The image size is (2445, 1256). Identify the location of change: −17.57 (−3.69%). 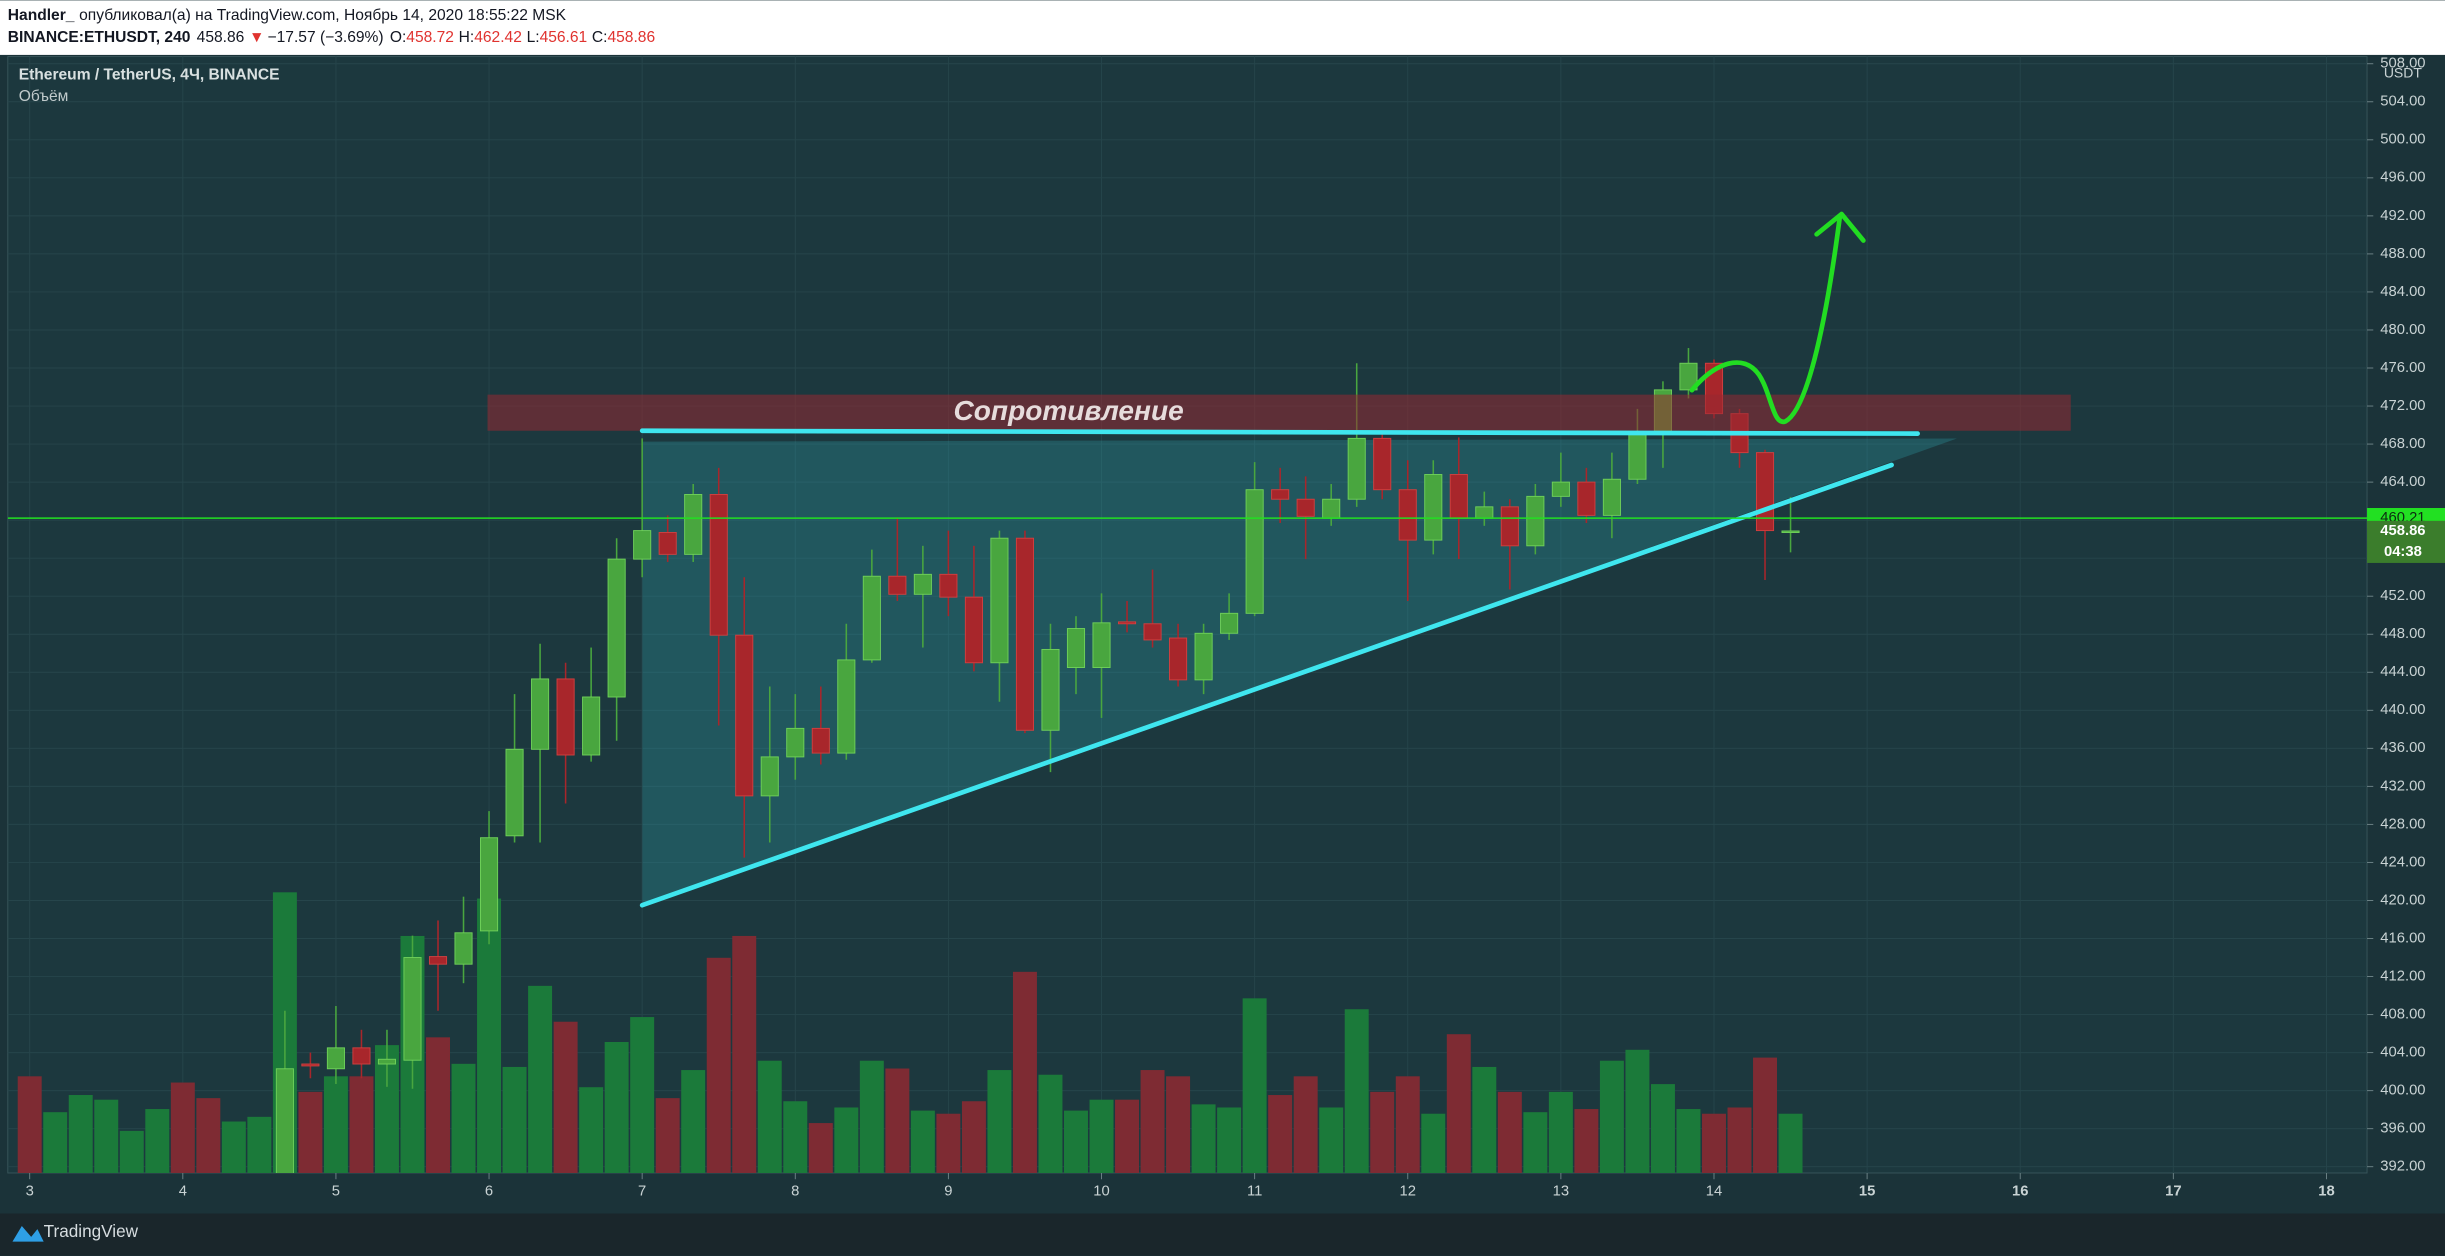
(326, 37).